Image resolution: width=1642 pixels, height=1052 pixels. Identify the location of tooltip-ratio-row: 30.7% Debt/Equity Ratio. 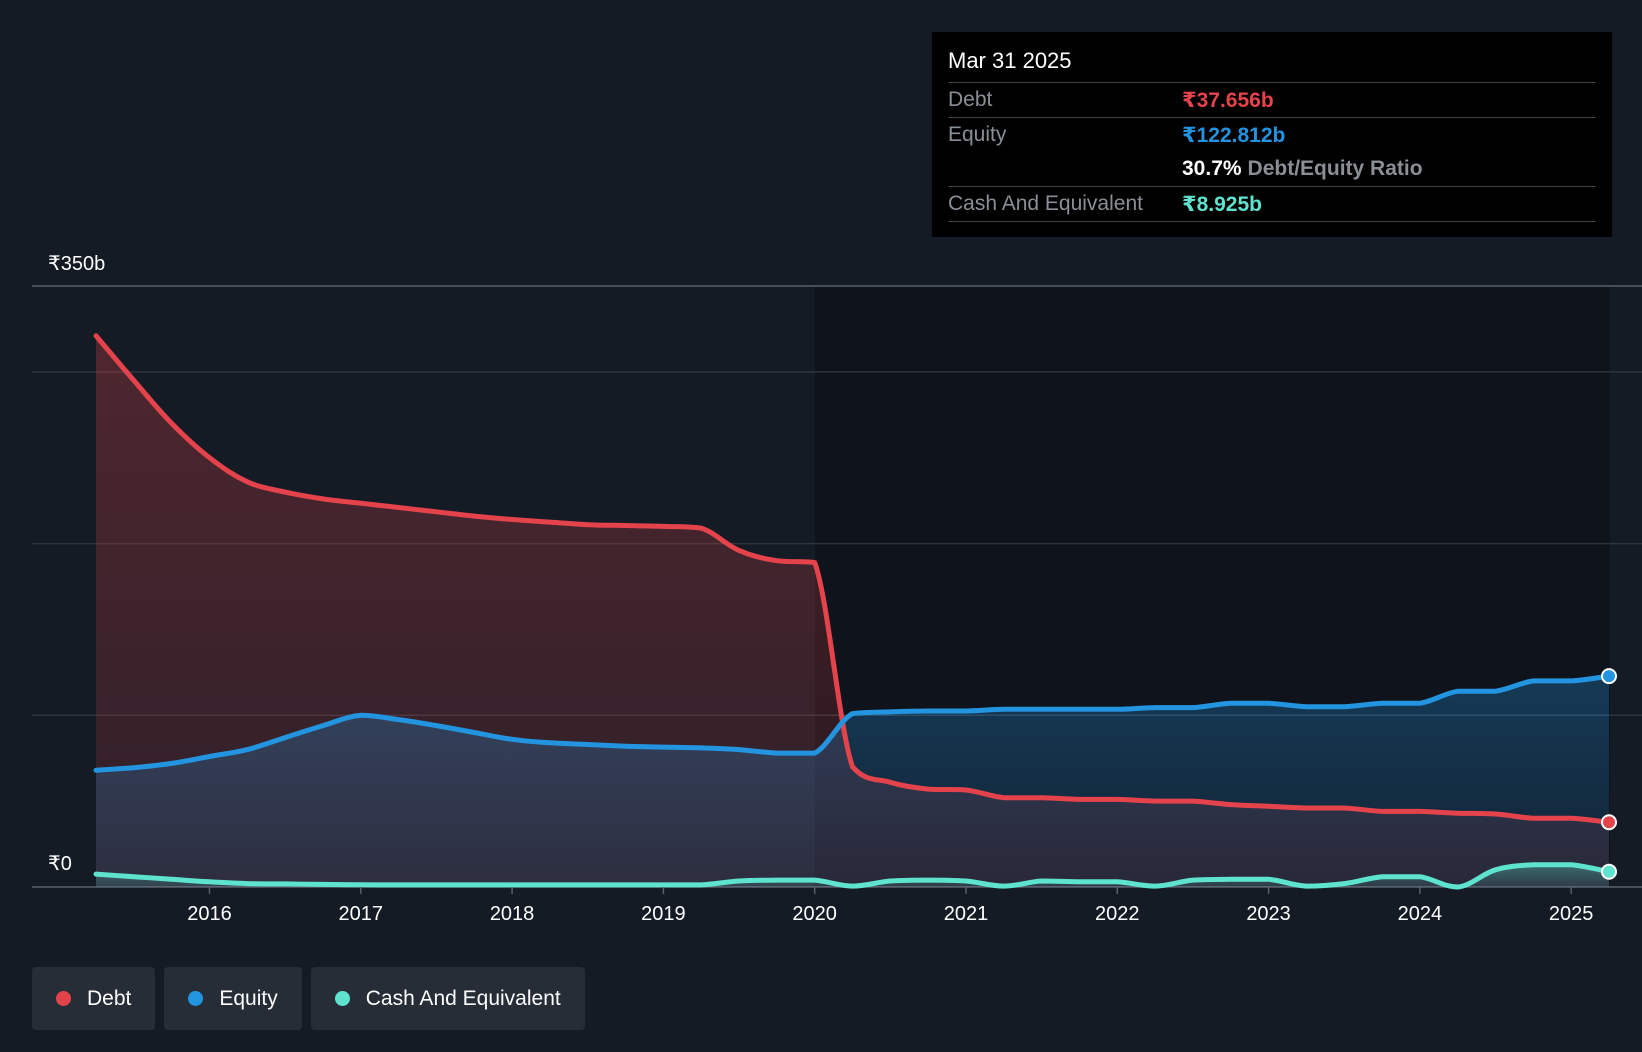
(1272, 169).